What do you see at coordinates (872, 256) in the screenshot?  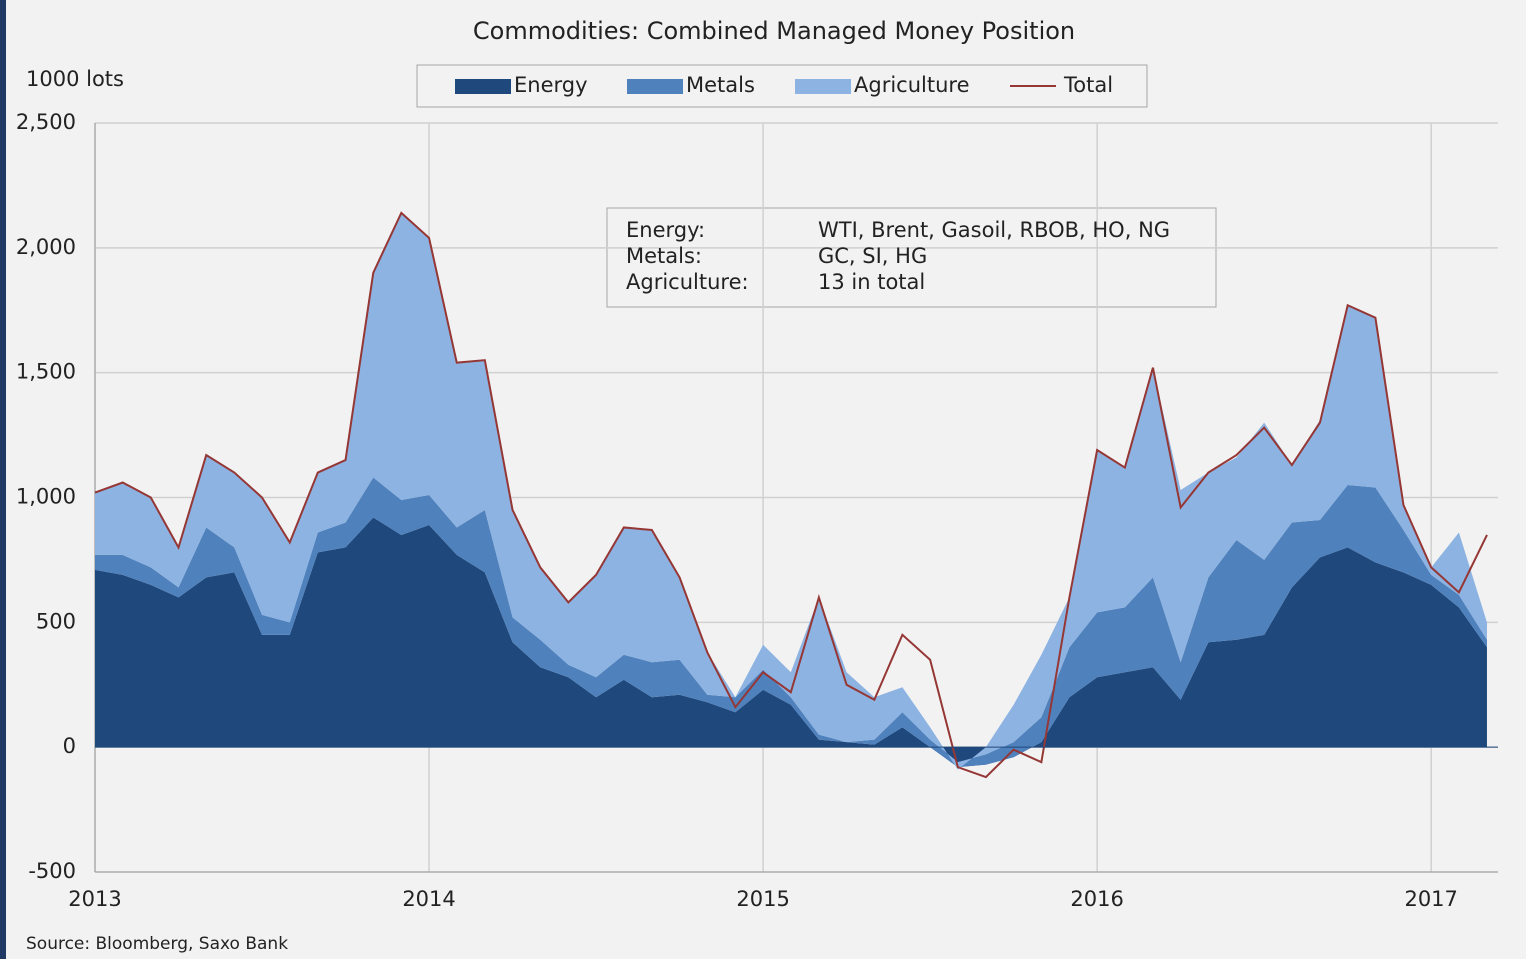 I see `annotation-text: GC, SI, HG` at bounding box center [872, 256].